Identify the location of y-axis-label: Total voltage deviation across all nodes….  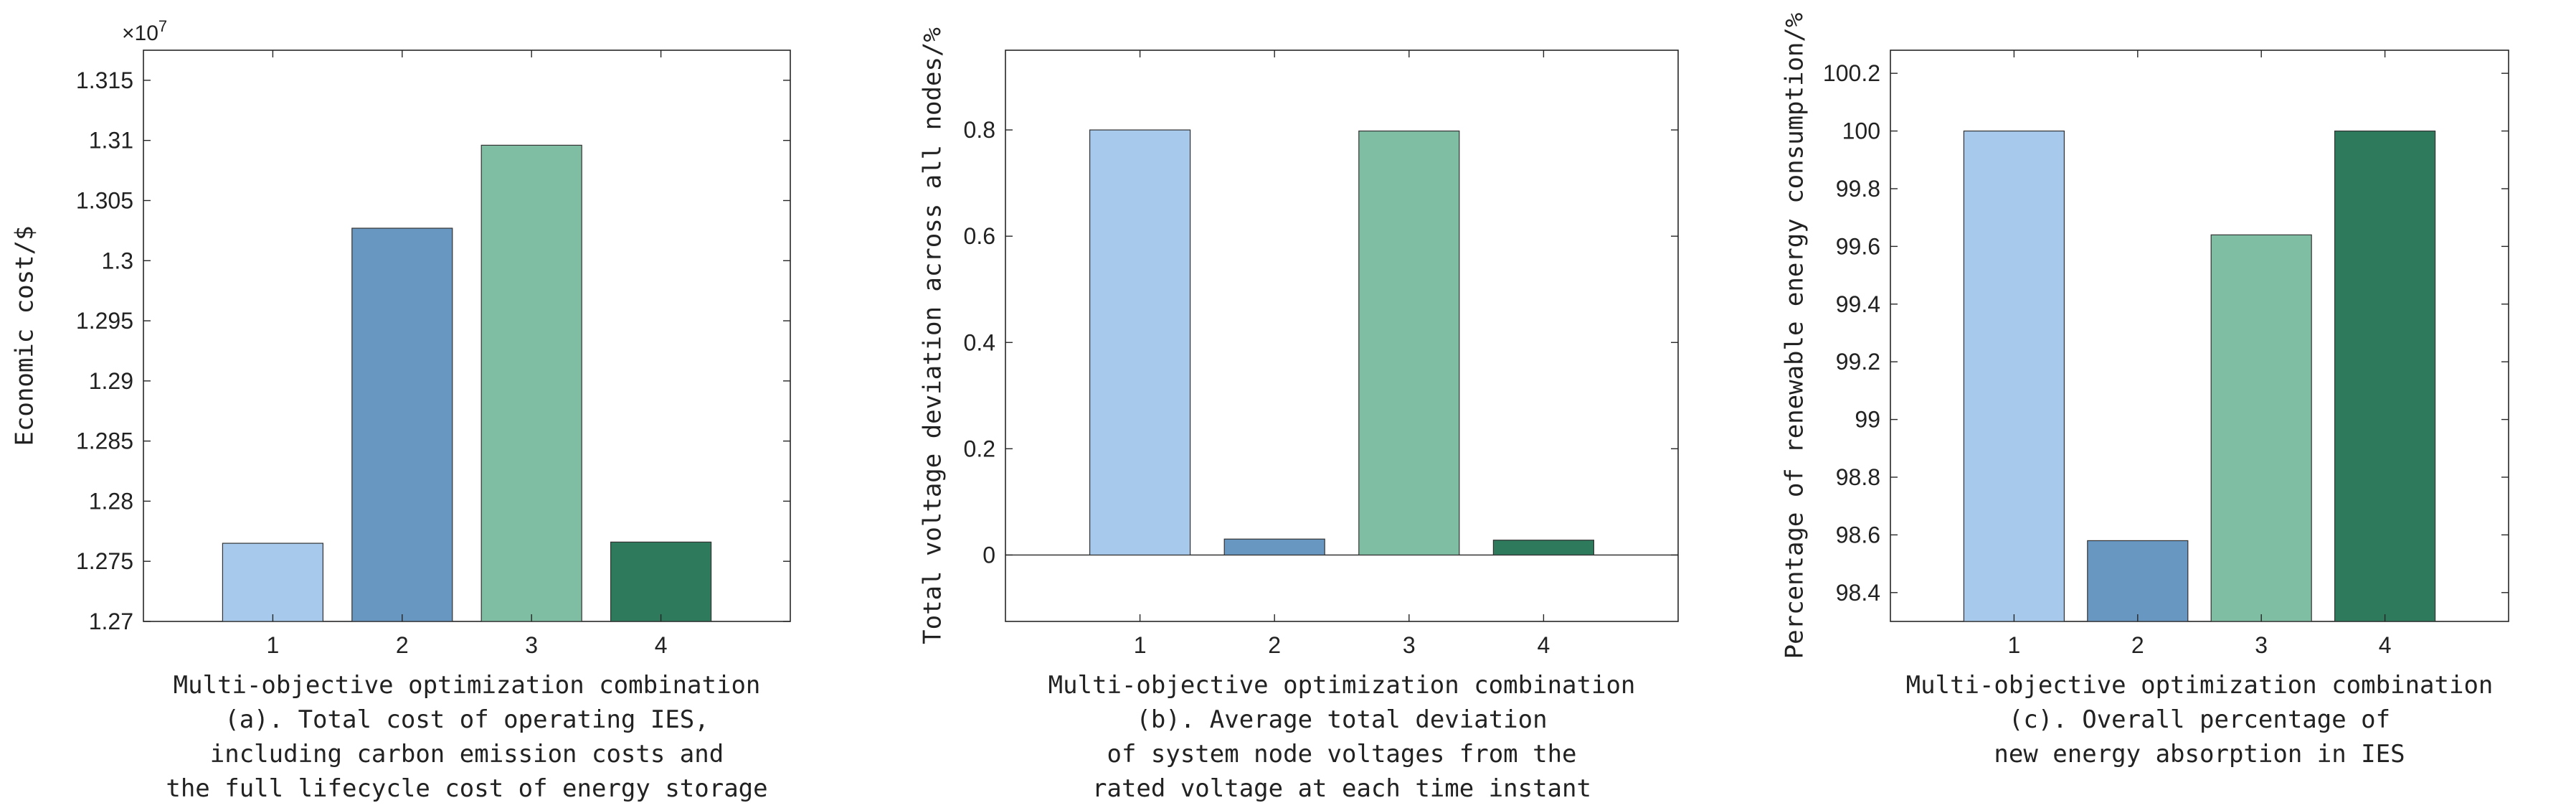
(933, 335).